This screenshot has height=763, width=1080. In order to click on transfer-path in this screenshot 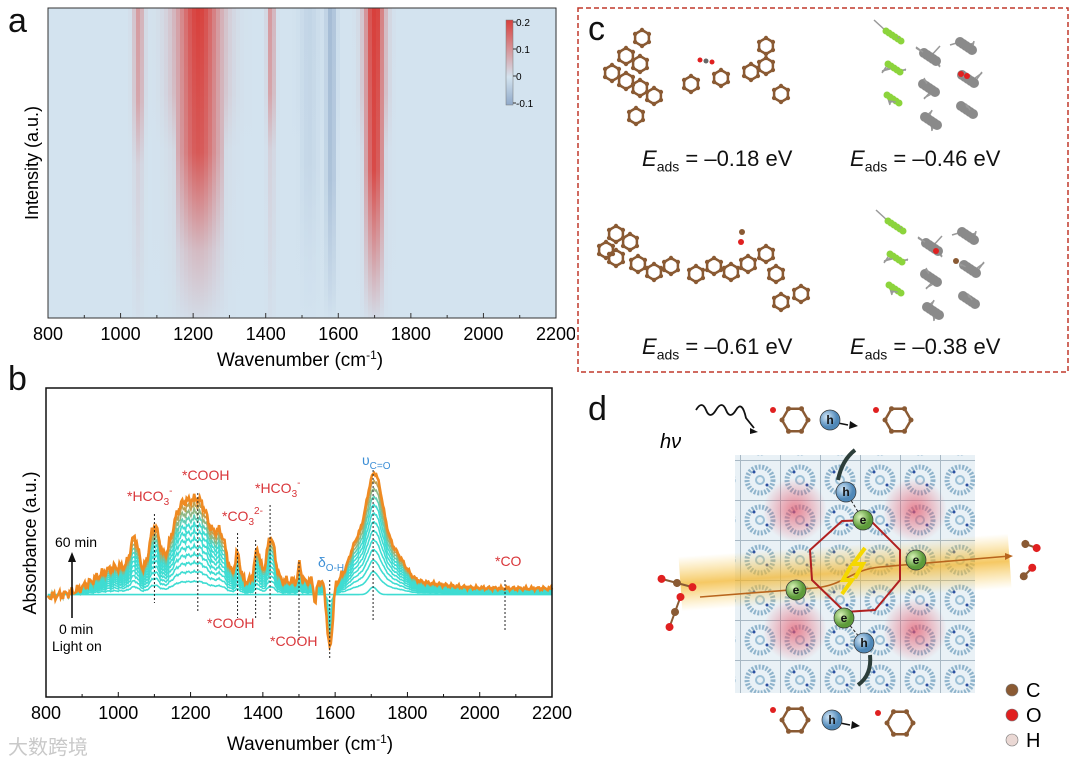, I will do `click(855, 576)`.